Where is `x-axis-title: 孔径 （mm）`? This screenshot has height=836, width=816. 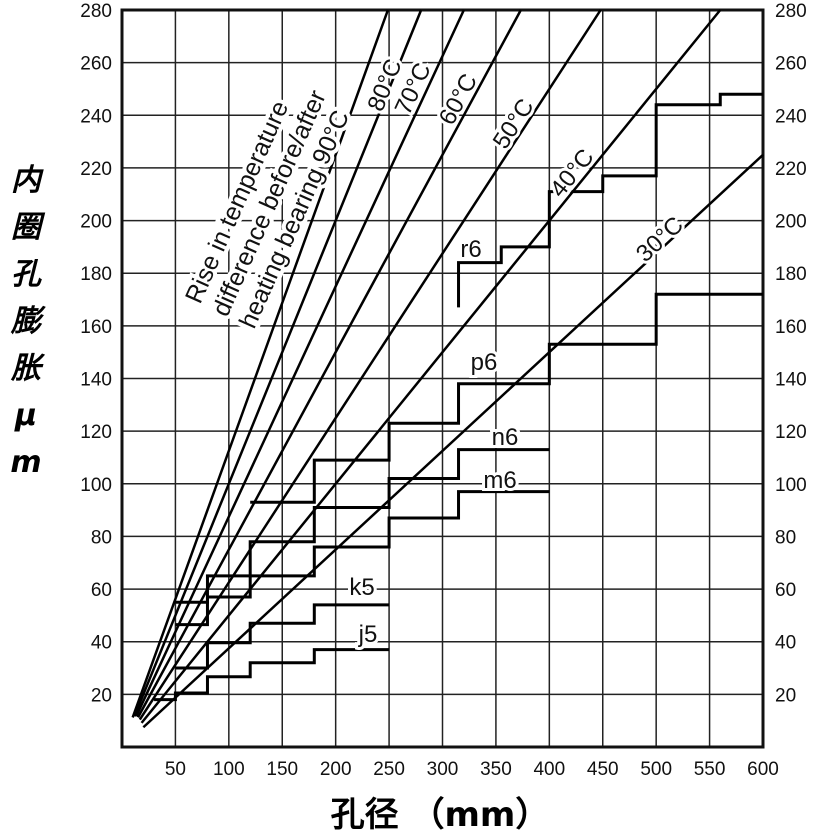
x-axis-title: 孔径 （mm） is located at coordinates (440, 815).